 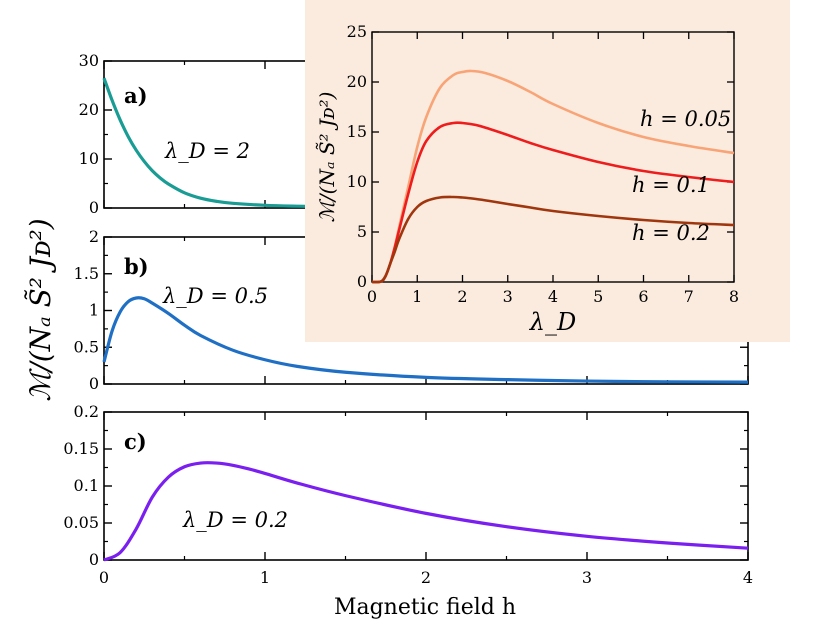 What do you see at coordinates (89, 60) in the screenshot?
I see `y-tick-label: 30` at bounding box center [89, 60].